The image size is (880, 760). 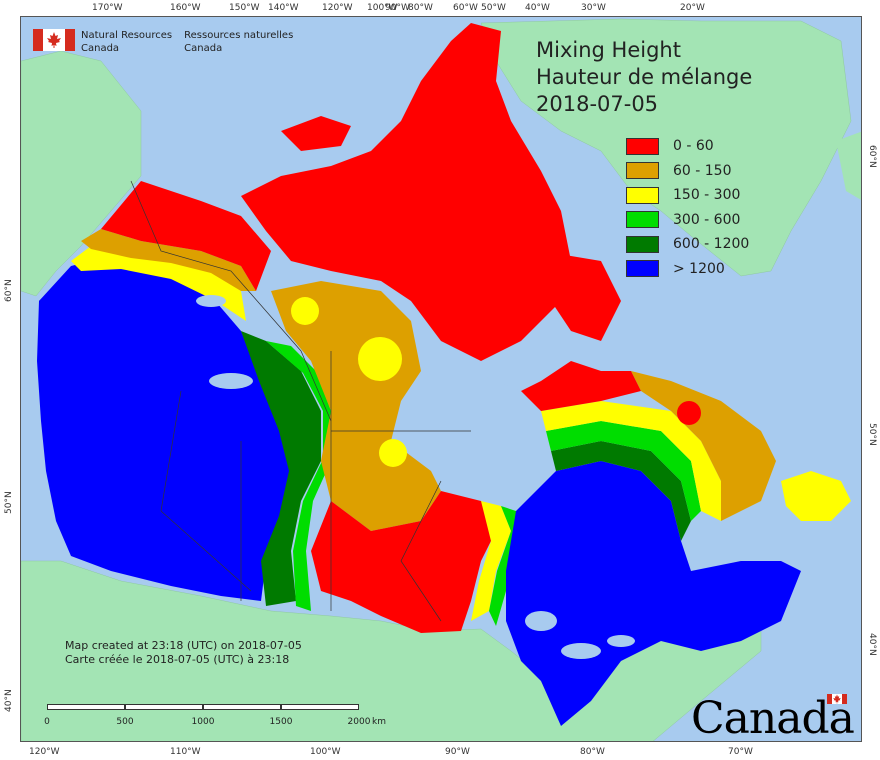 I want to click on lon-label-top: 160°W, so click(x=185, y=8).